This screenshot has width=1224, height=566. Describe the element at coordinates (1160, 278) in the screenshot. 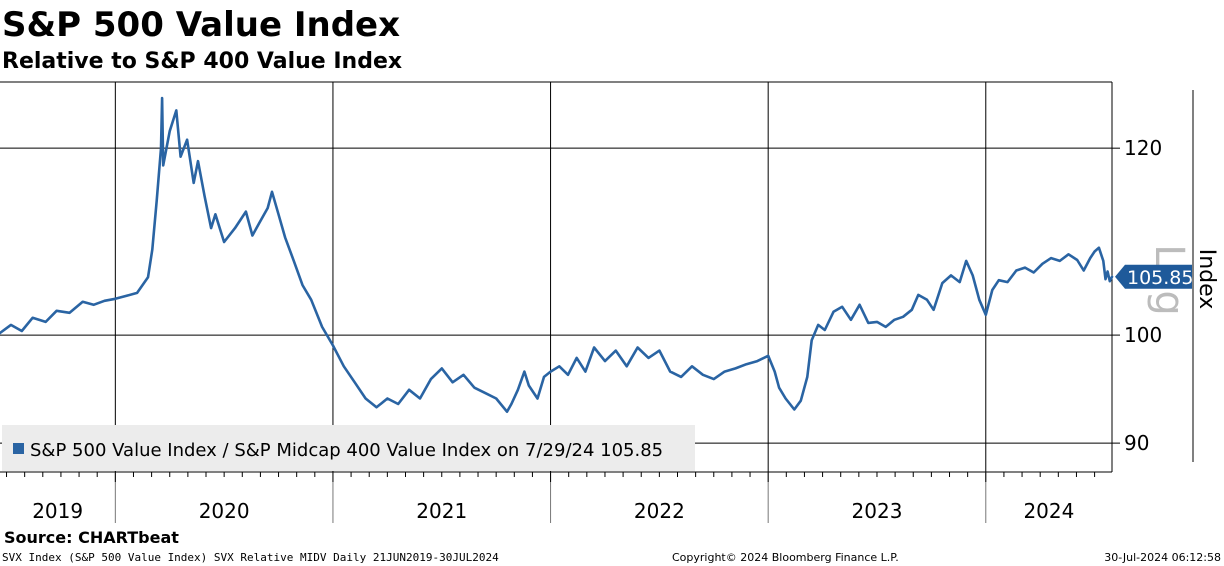

I see `last-value-label: 105.85` at that location.